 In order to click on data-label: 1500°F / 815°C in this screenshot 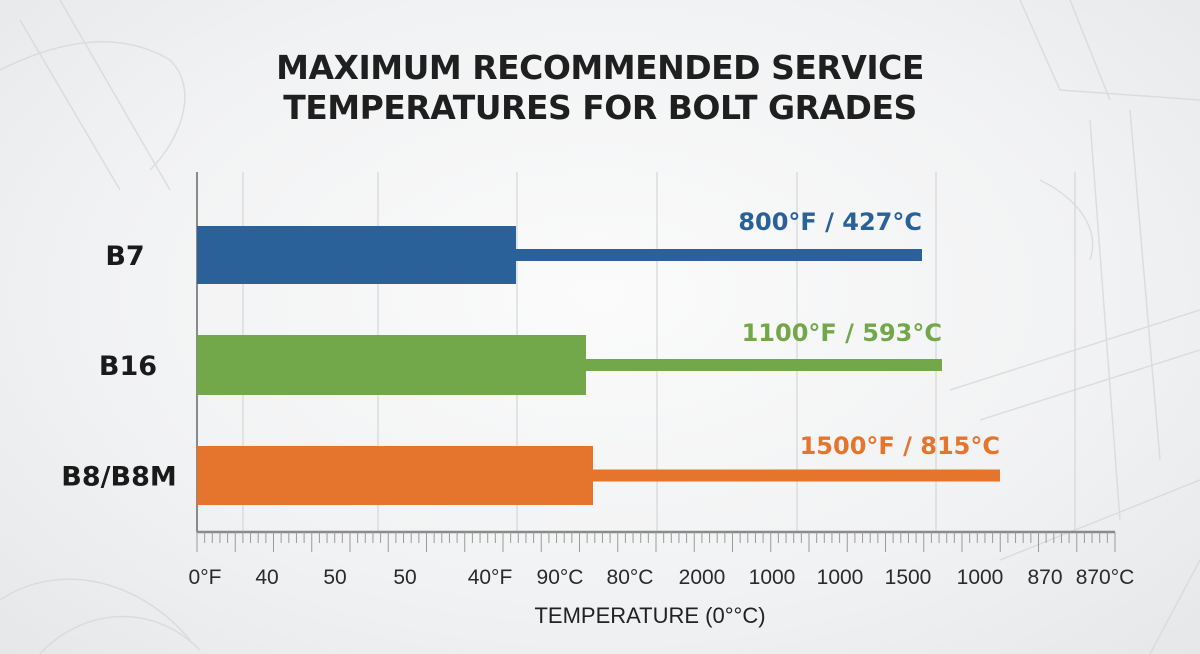, I will do `click(900, 446)`.